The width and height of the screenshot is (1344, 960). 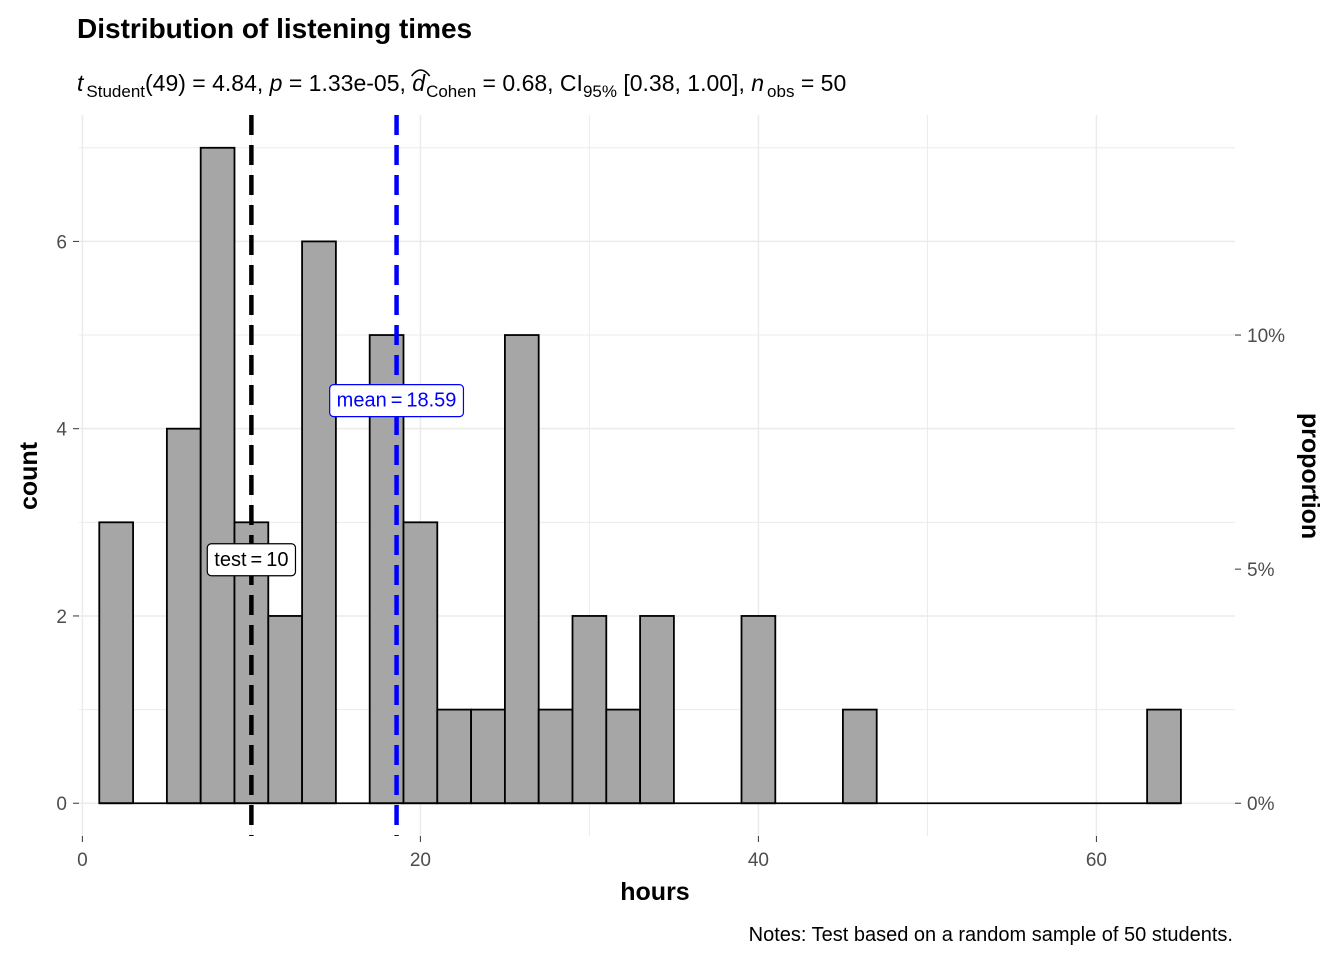 What do you see at coordinates (276, 83) in the screenshot?
I see `subtitle-p-symbol: p` at bounding box center [276, 83].